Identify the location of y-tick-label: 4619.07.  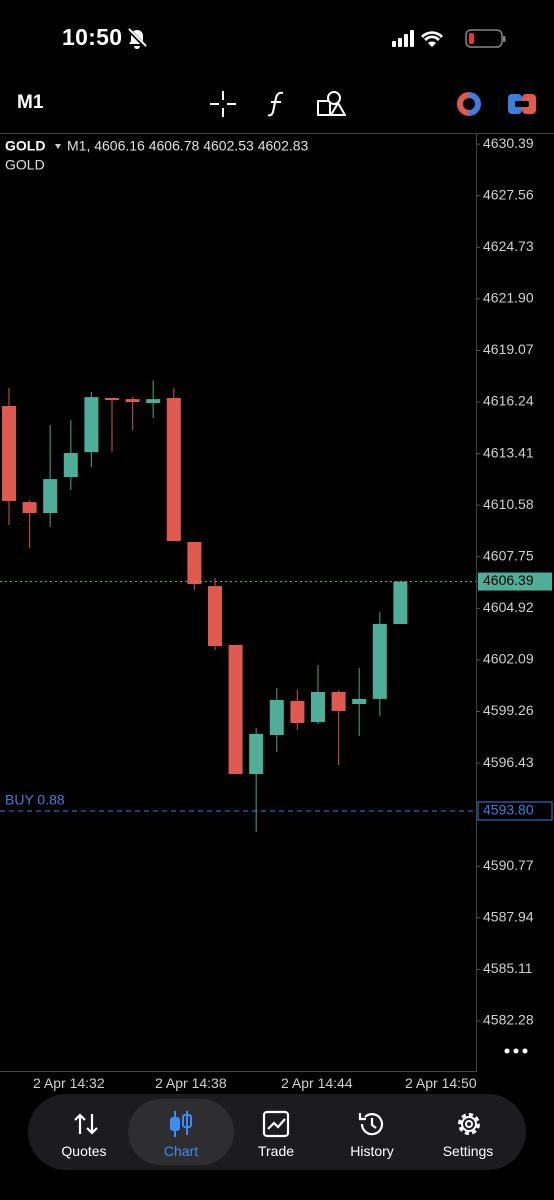
(508, 349).